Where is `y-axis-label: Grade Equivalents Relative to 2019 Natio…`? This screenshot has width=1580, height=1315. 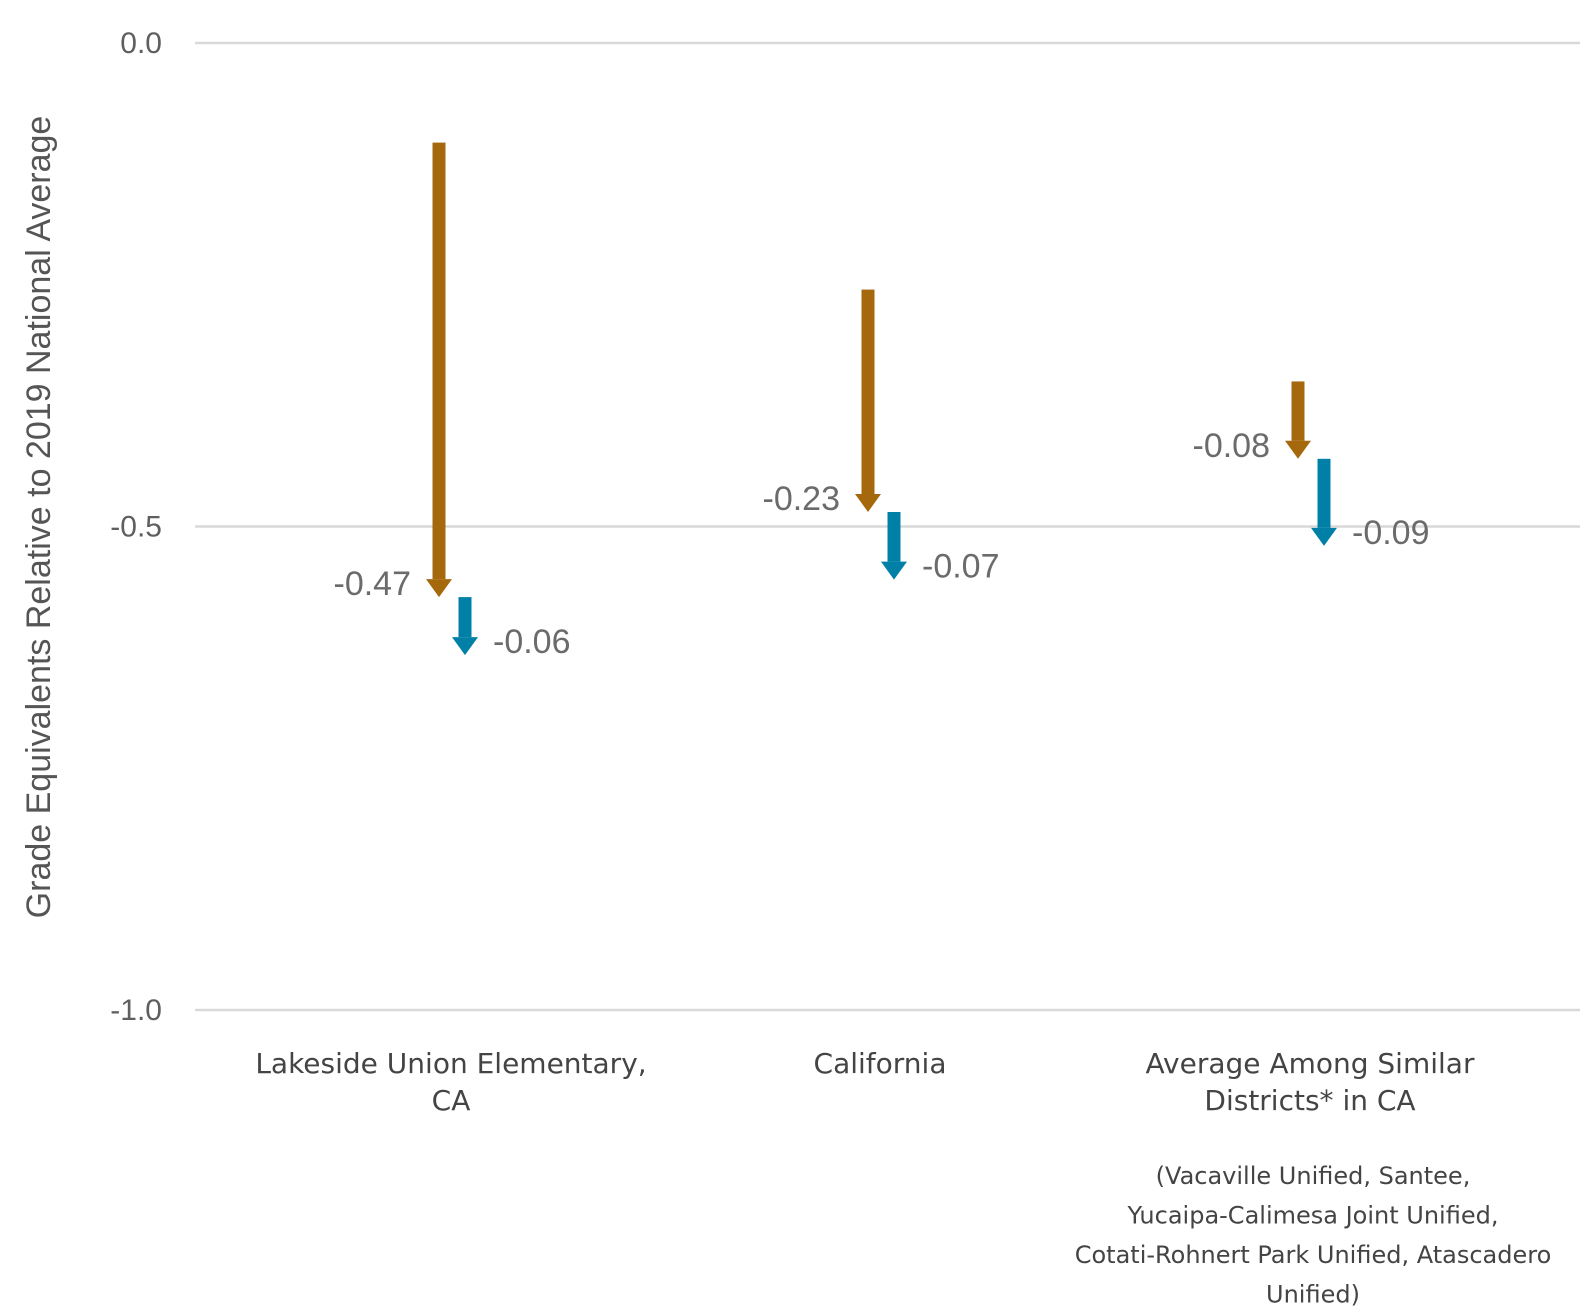 y-axis-label: Grade Equivalents Relative to 2019 Natio… is located at coordinates (39, 517).